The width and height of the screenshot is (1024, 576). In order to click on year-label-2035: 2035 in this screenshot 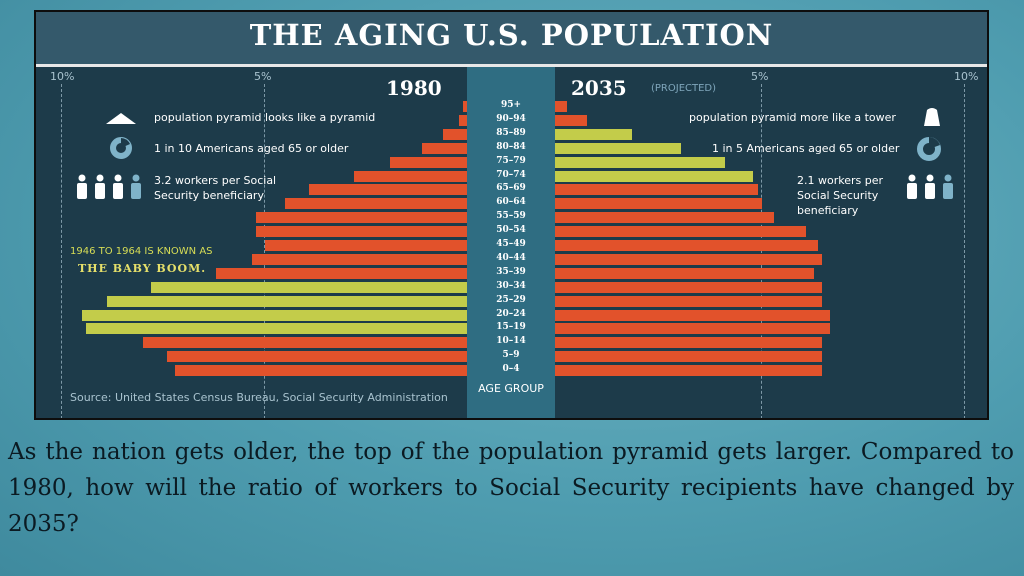, I will do `click(599, 88)`.